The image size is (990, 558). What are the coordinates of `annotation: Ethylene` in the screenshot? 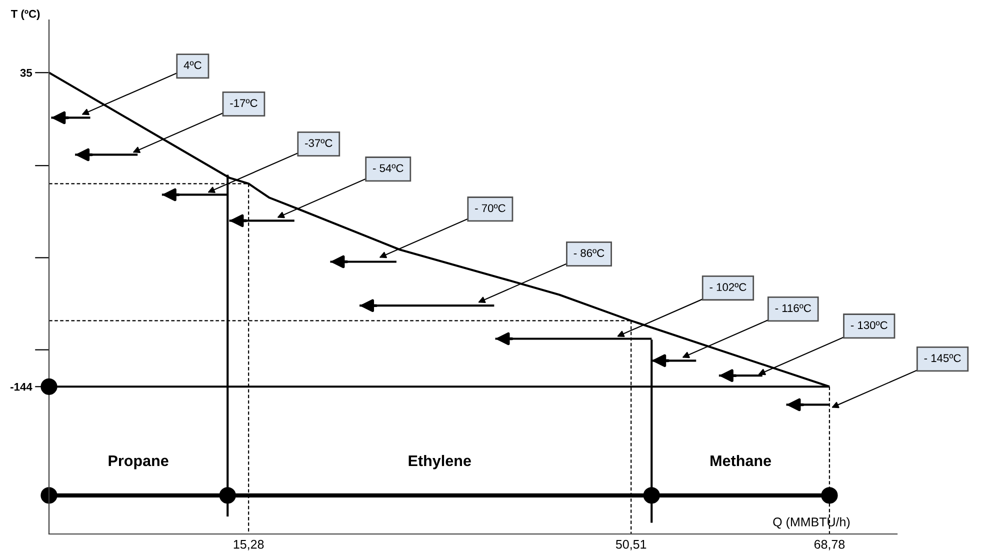 It's located at (439, 462).